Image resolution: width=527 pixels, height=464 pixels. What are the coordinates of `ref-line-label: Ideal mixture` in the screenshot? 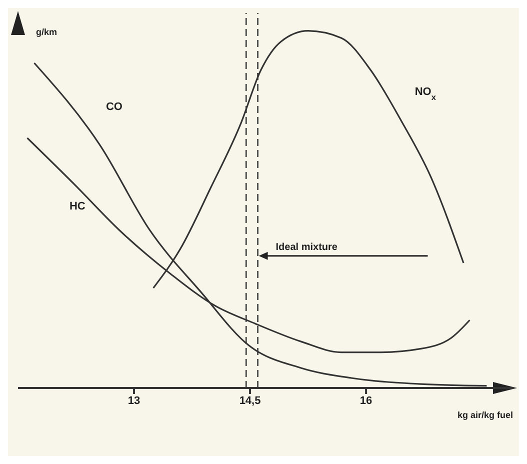 It's located at (307, 247).